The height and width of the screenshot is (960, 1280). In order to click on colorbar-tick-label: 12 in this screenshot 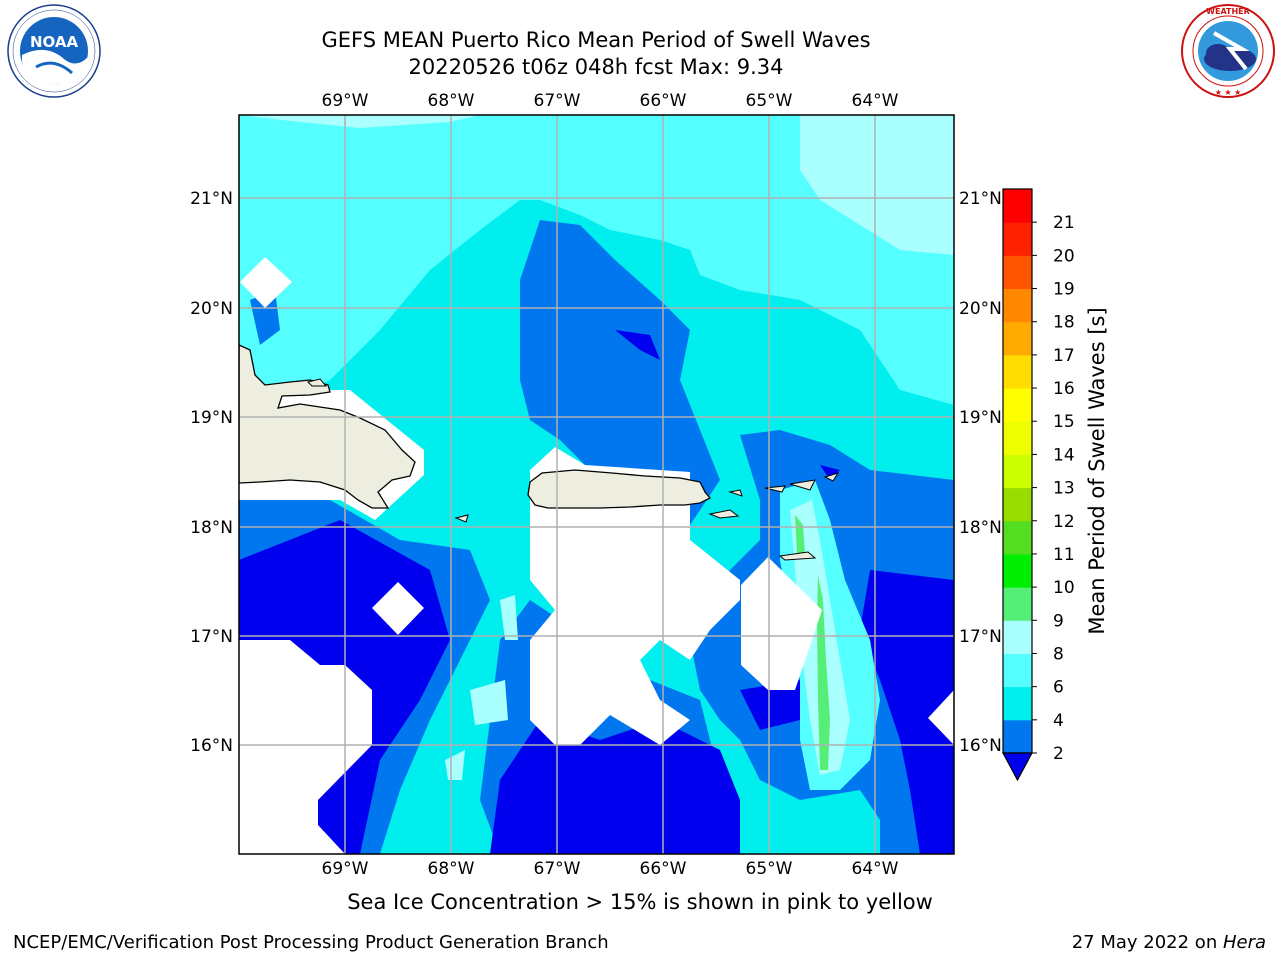, I will do `click(1064, 522)`.